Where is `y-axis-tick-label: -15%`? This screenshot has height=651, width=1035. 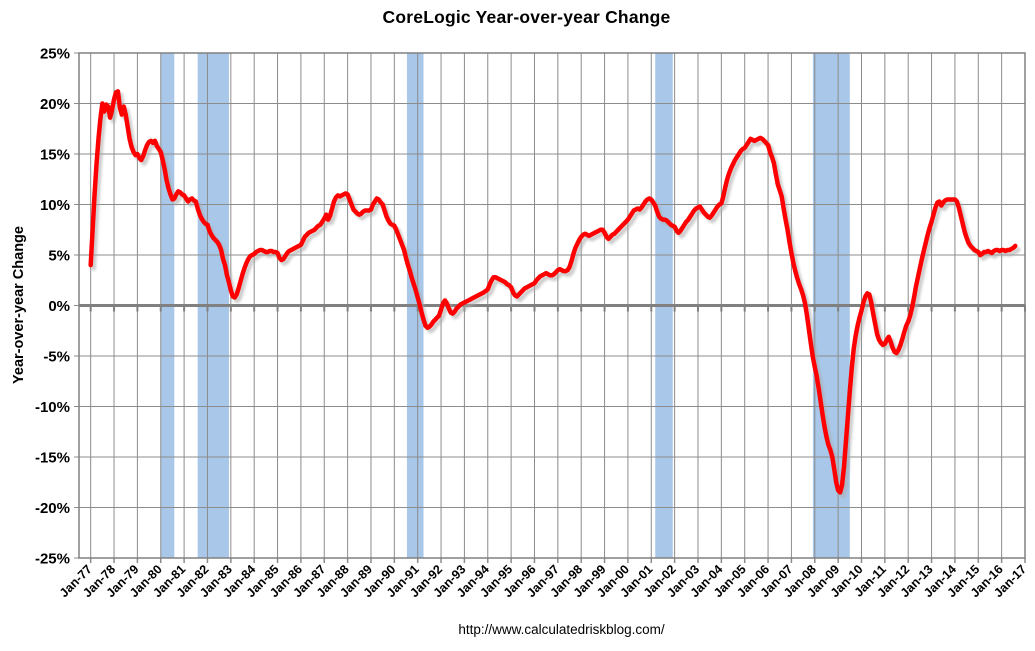
y-axis-tick-label: -15% is located at coordinates (52, 458).